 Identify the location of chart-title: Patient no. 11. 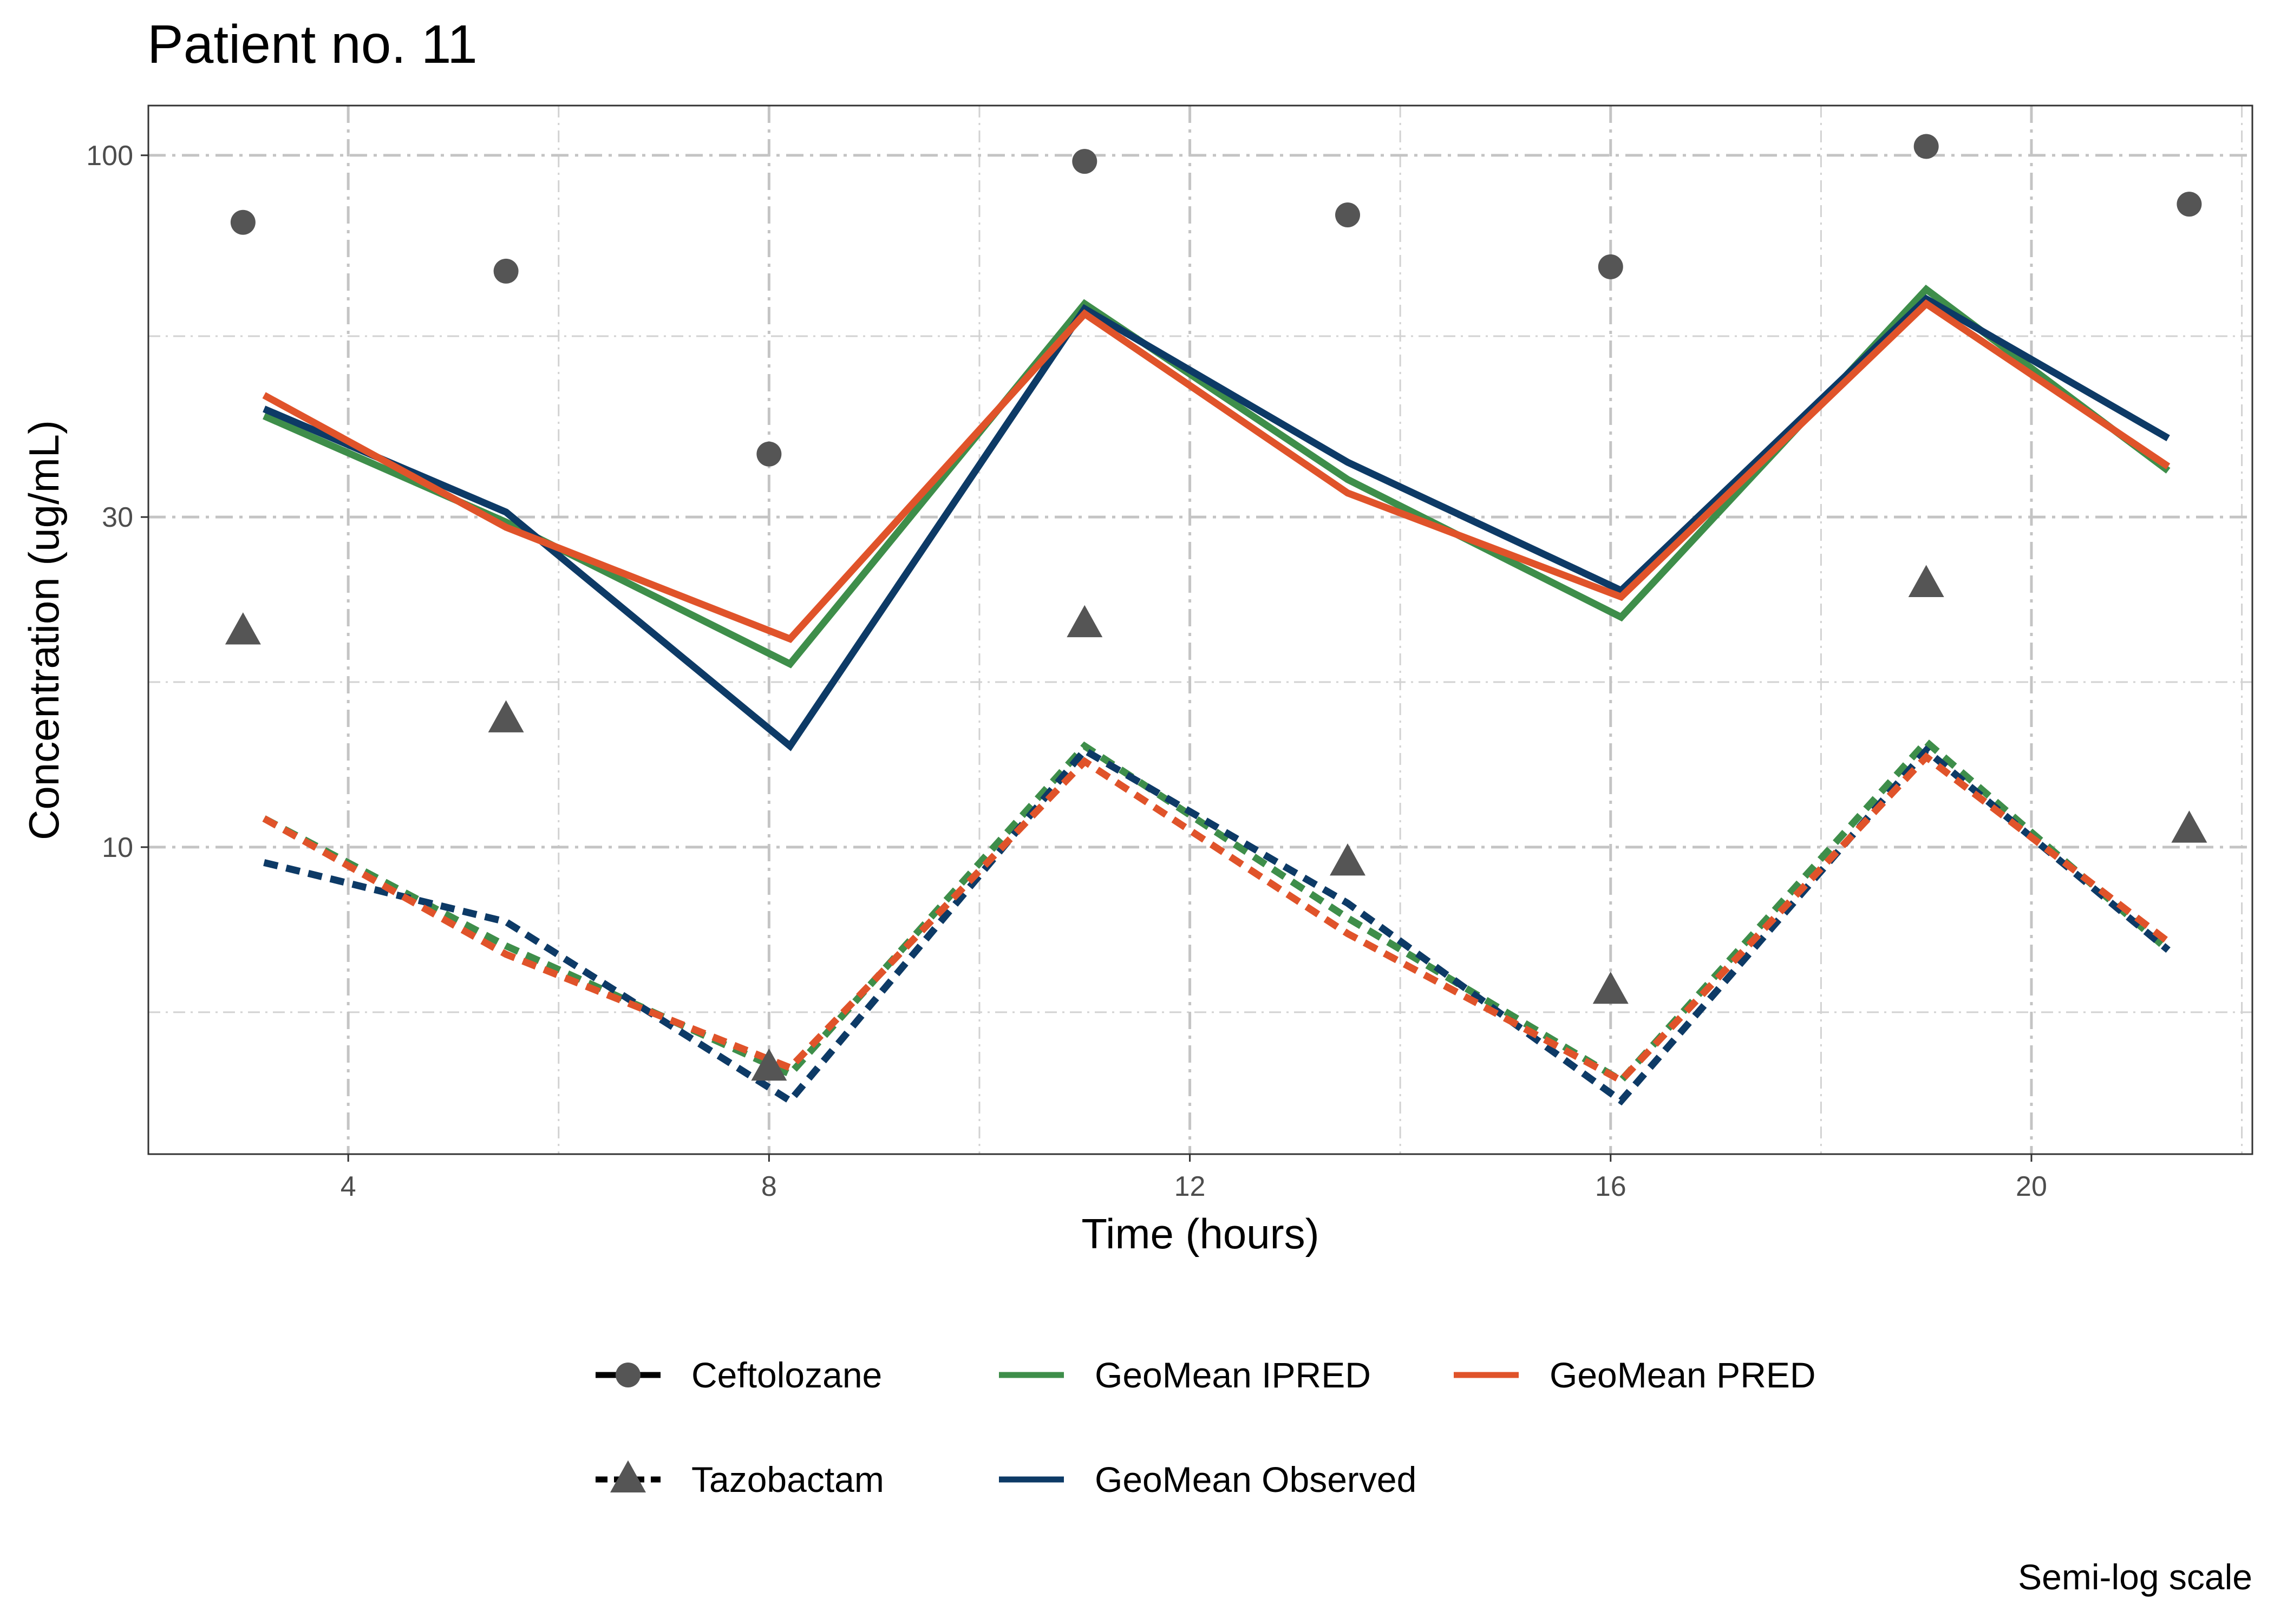
(313, 45).